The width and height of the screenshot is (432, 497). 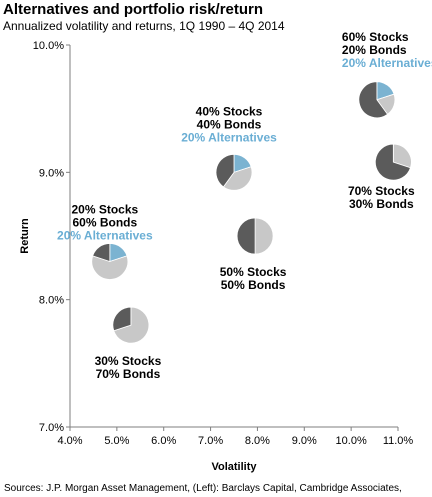 What do you see at coordinates (51, 173) in the screenshot?
I see `y-tick-label: 9.0%` at bounding box center [51, 173].